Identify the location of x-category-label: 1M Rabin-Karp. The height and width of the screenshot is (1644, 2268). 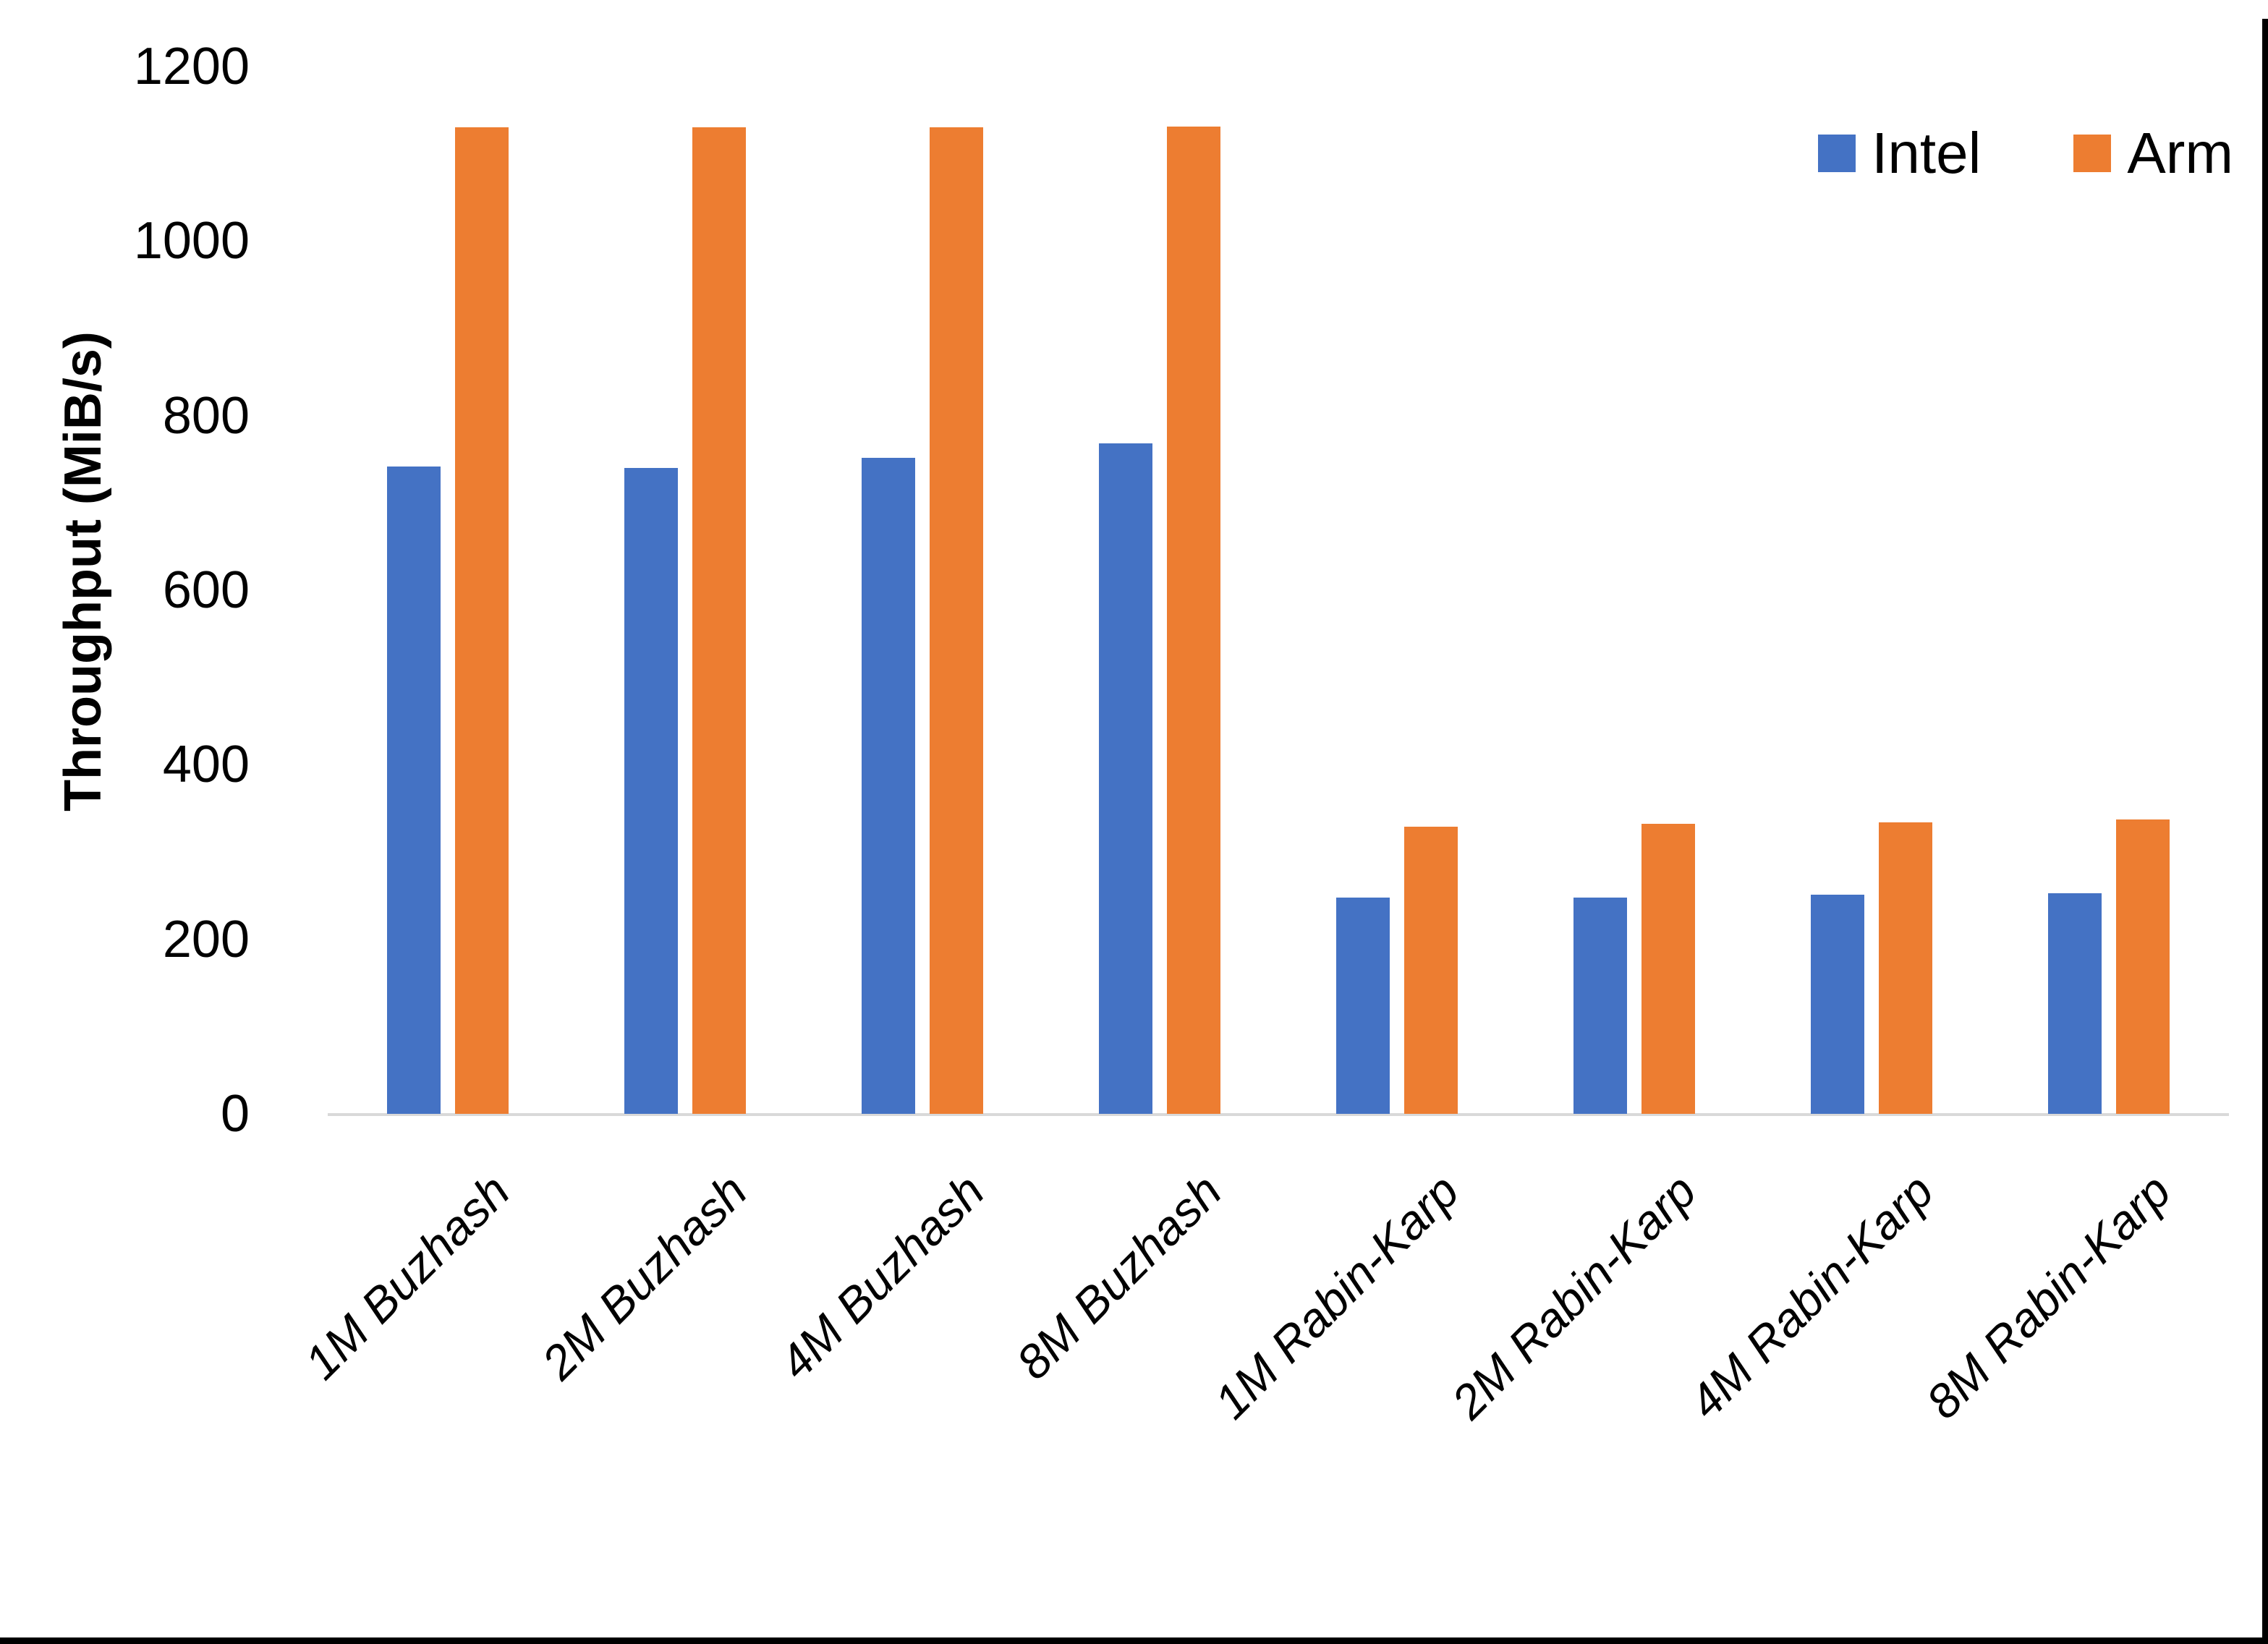
(1336, 1296).